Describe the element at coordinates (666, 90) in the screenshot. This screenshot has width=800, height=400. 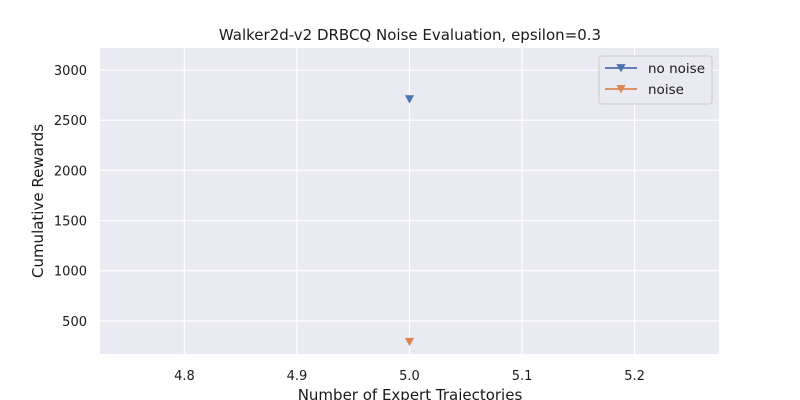
I see `legend-label: noise` at that location.